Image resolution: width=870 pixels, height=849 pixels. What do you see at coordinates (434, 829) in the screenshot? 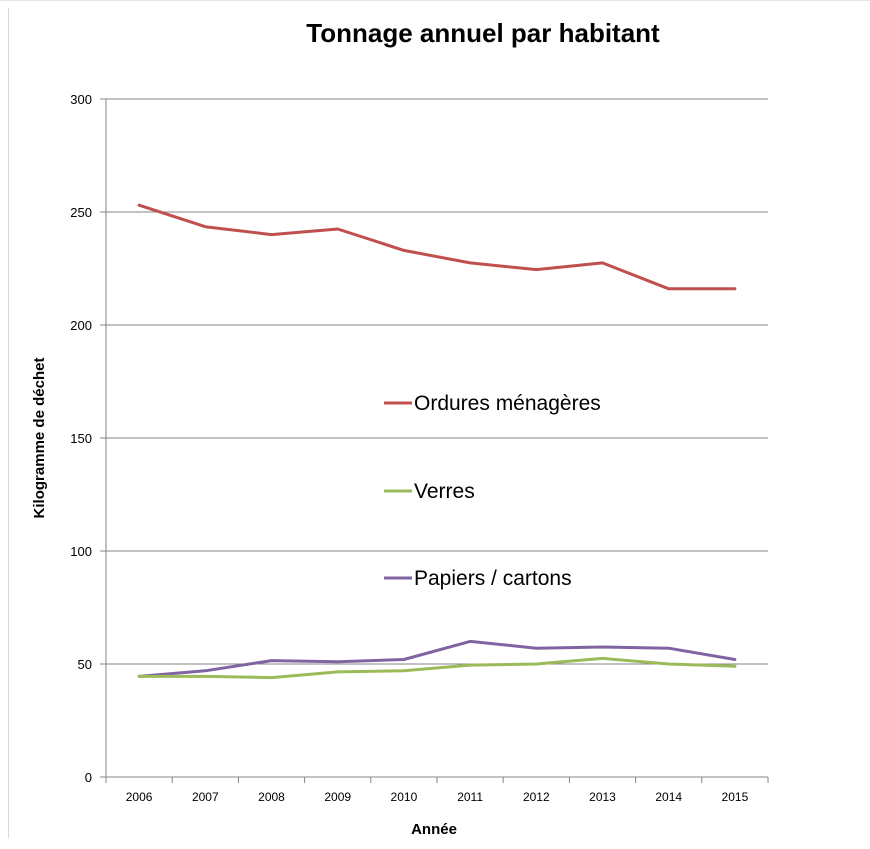
I see `x-axis-title: Année` at bounding box center [434, 829].